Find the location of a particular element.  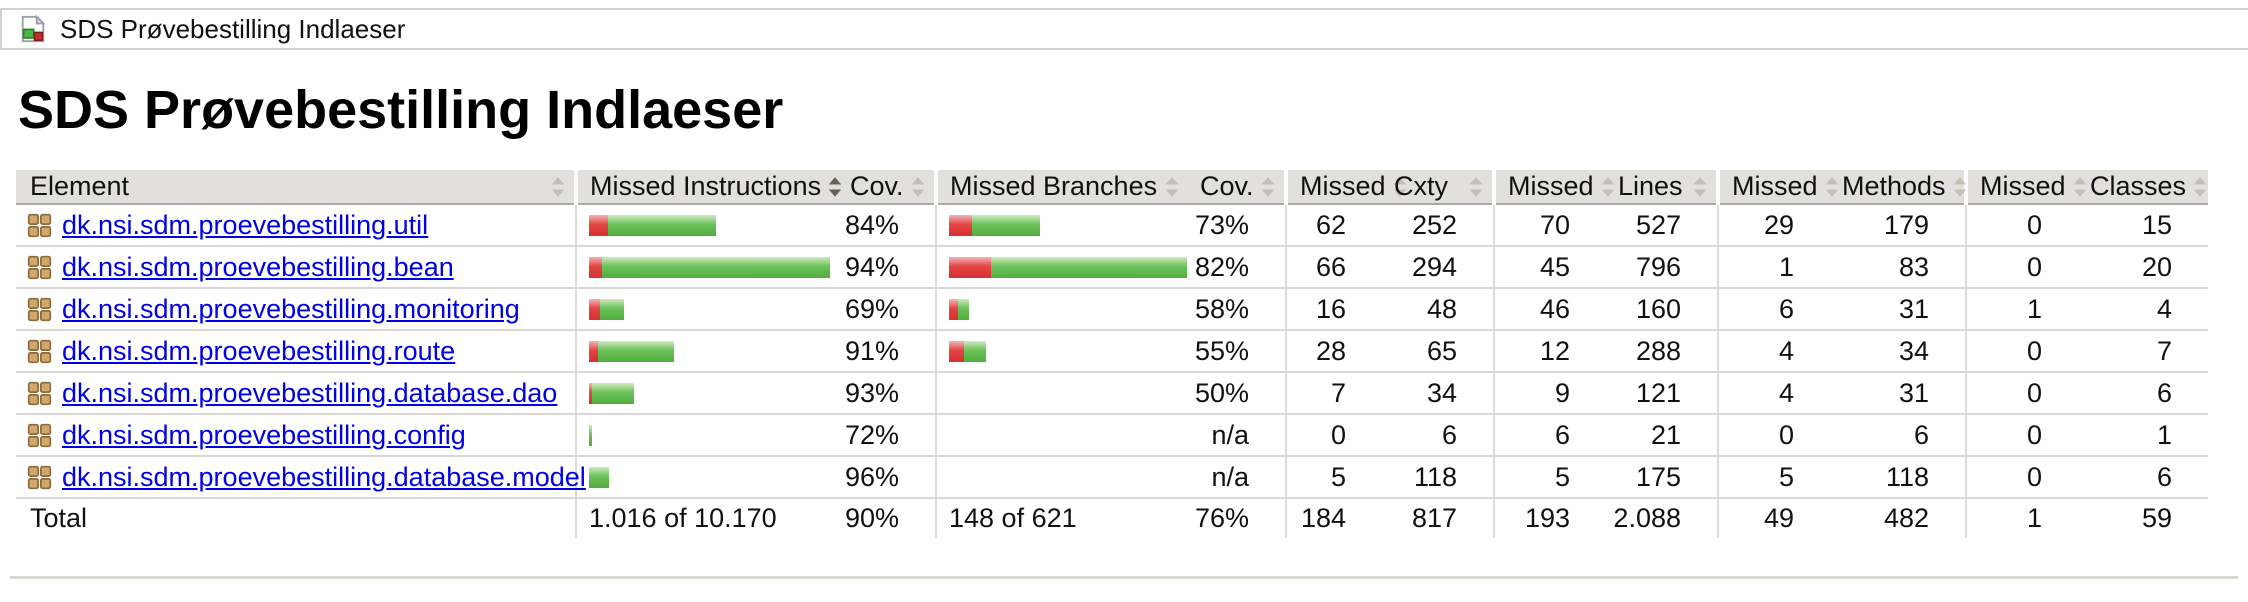

package-link: dk.nsi.sdm.proevebestilling.util is located at coordinates (245, 224).